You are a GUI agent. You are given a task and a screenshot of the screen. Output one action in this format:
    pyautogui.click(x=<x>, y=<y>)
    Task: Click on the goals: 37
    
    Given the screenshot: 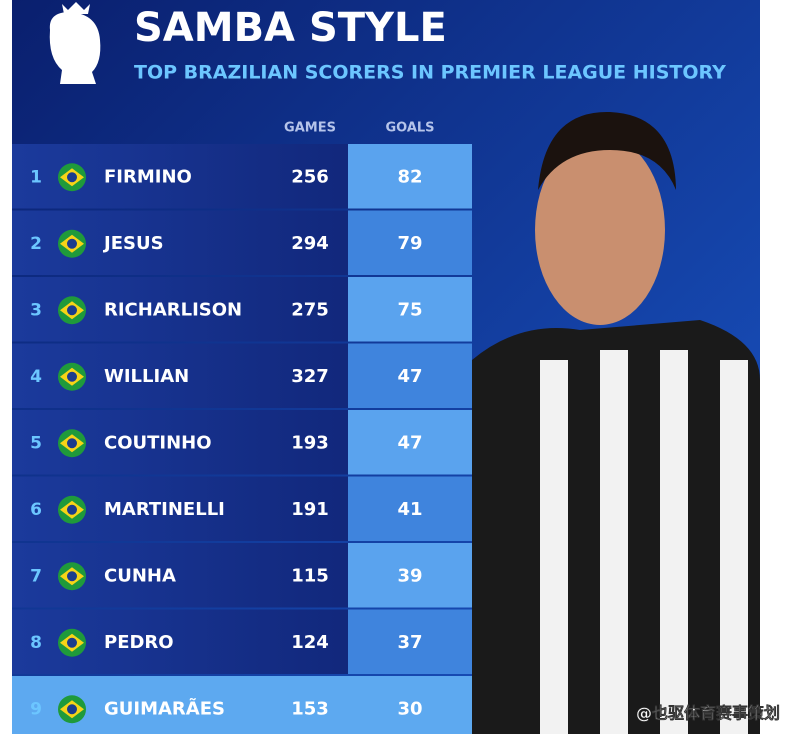 What is the action you would take?
    pyautogui.click(x=409, y=642)
    